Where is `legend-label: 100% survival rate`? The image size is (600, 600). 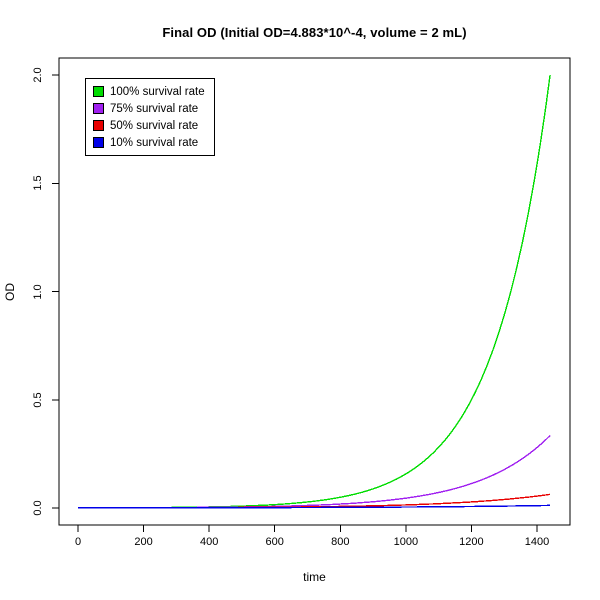 legend-label: 100% survival rate is located at coordinates (157, 91).